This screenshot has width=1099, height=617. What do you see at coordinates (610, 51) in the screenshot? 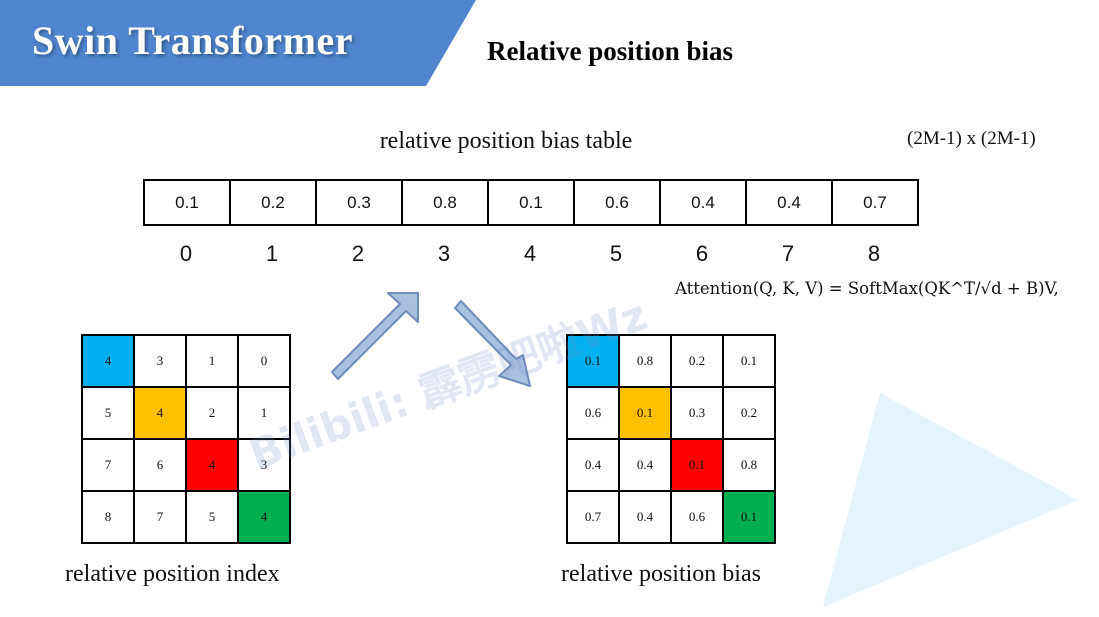
I see `slide-subtitle: Relative position bias` at bounding box center [610, 51].